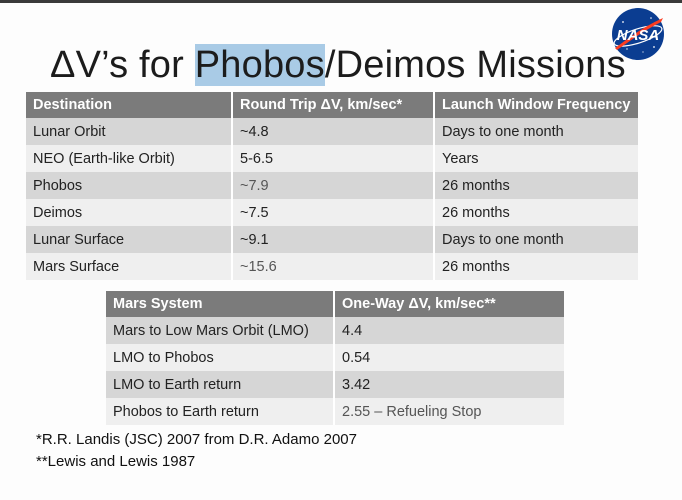  What do you see at coordinates (220, 357) in the screenshot?
I see `segment-cell: LMO to Phobos` at bounding box center [220, 357].